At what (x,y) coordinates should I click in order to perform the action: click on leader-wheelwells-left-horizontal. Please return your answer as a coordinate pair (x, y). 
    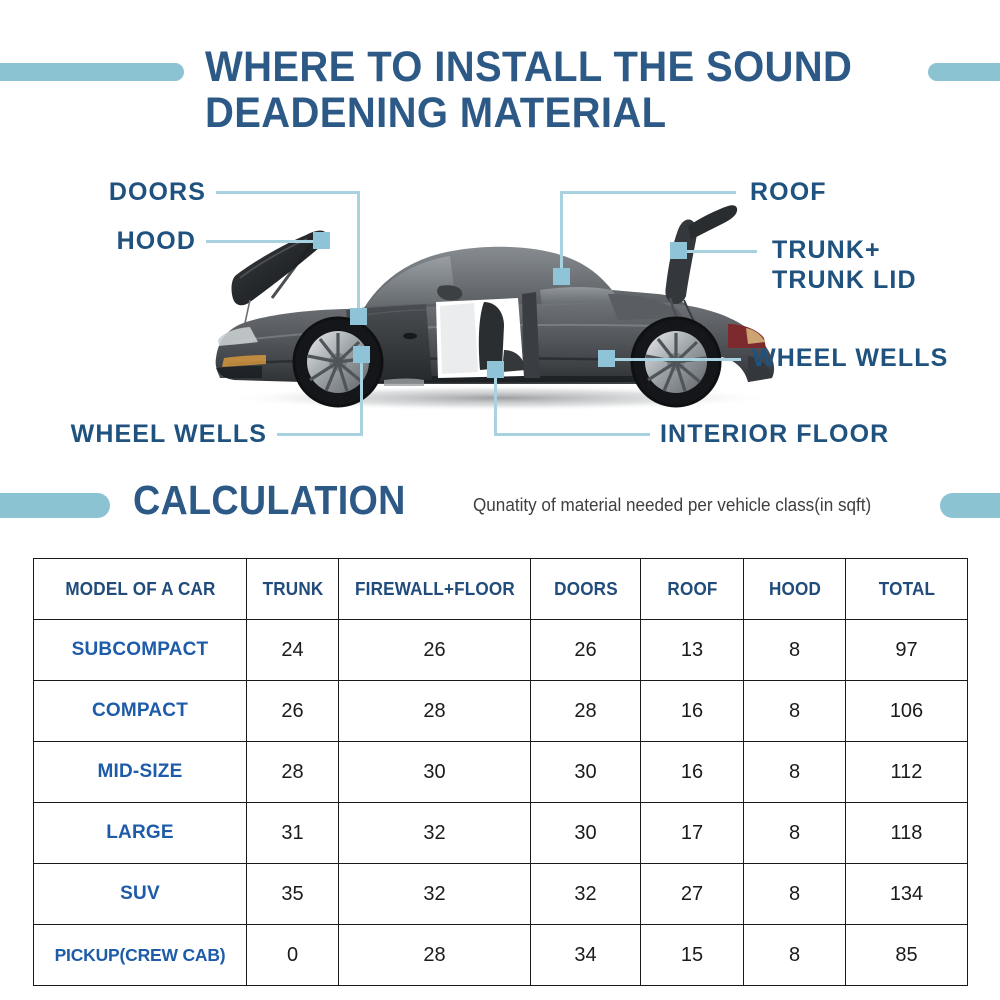
    Looking at the image, I should click on (320, 434).